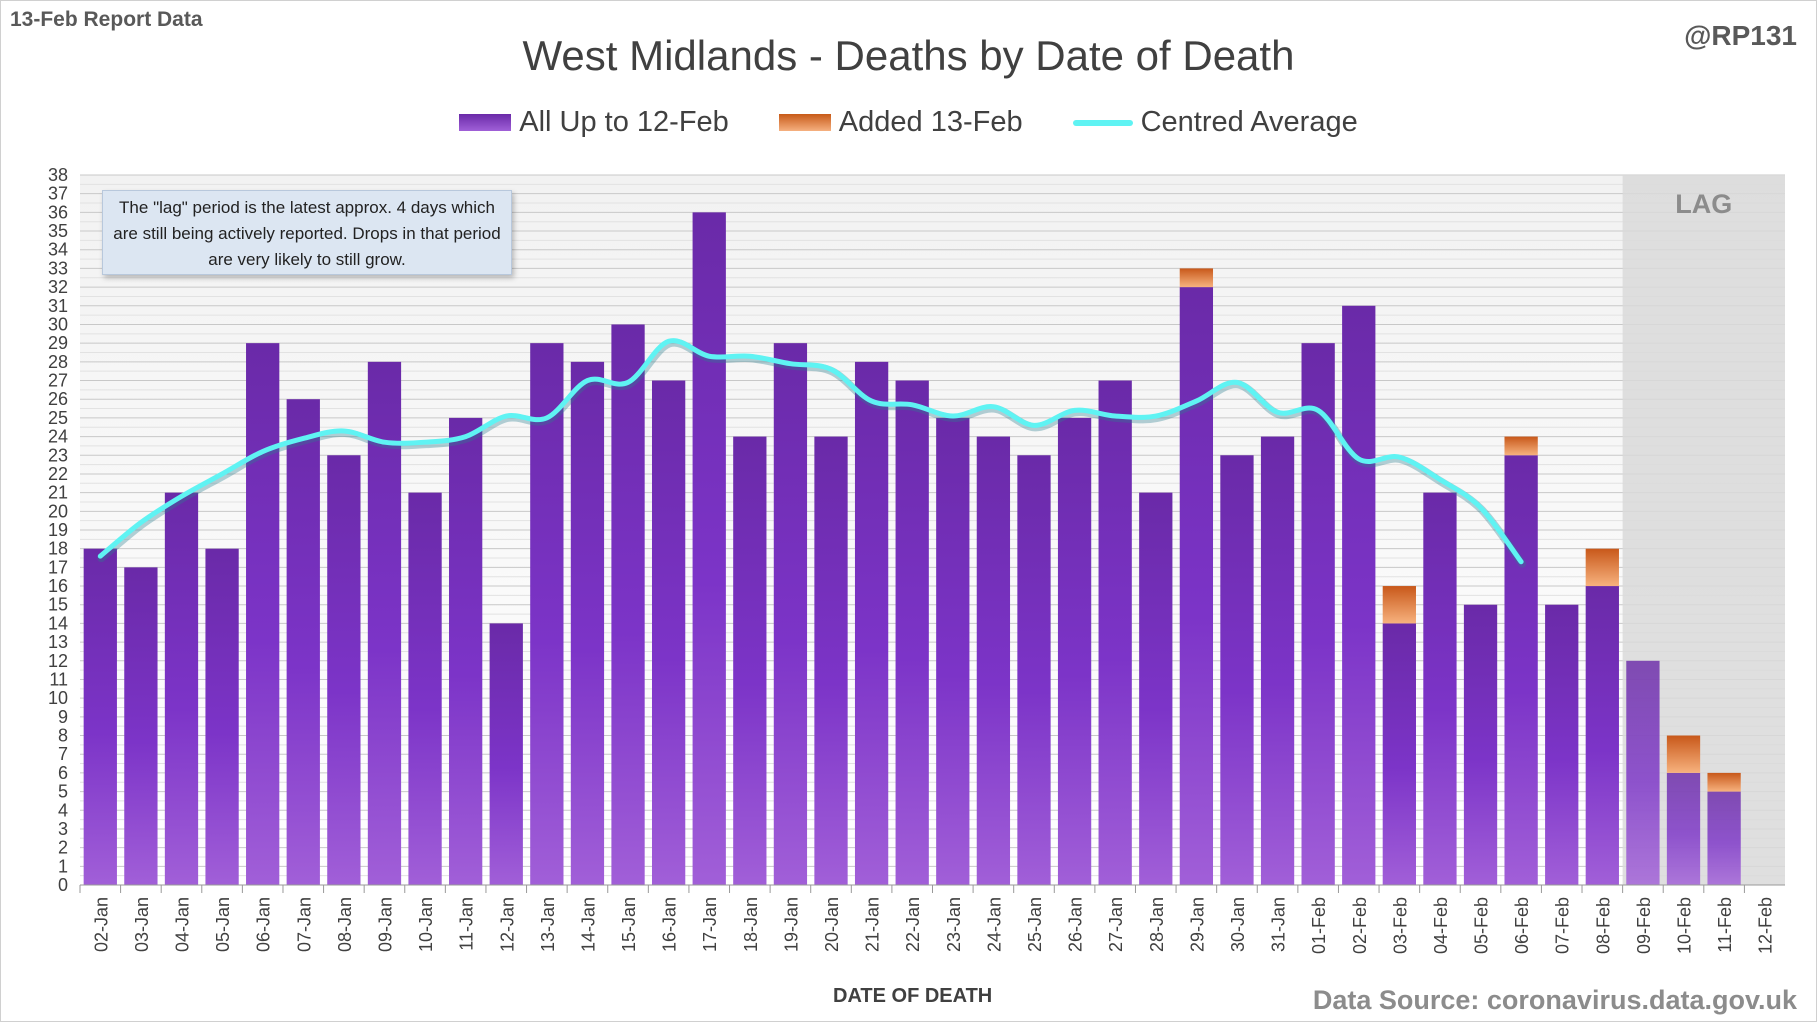 This screenshot has height=1022, width=1817. What do you see at coordinates (1360, 925) in the screenshot?
I see `x-tick-label: 02-Feb` at bounding box center [1360, 925].